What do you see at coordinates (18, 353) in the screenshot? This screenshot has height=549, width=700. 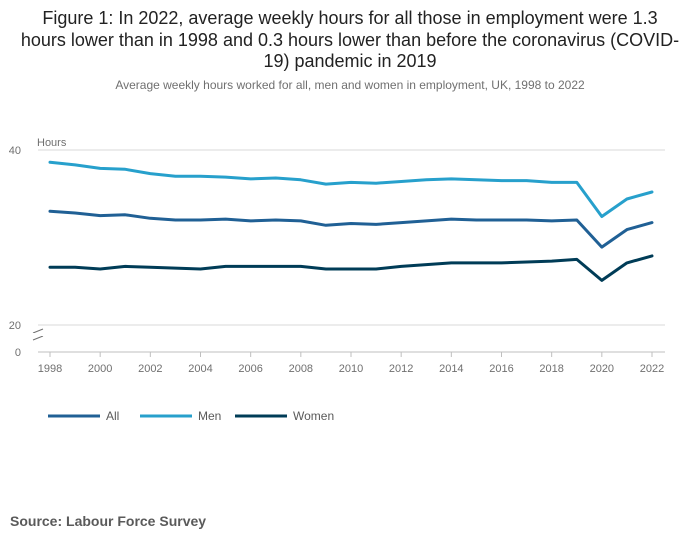 I see `y-tick-label: 0` at bounding box center [18, 353].